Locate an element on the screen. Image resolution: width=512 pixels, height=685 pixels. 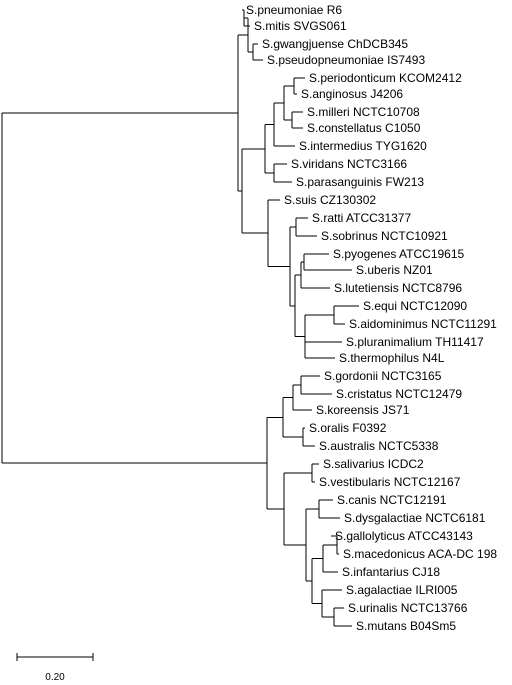
leaf-label: S.milleri NCTC10708 is located at coordinates (363, 112).